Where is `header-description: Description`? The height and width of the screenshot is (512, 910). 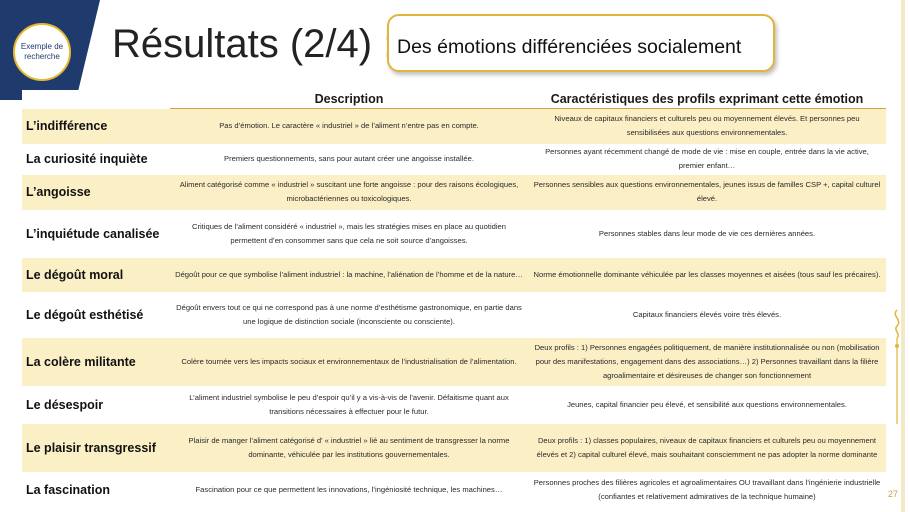 header-description: Description is located at coordinates (349, 99).